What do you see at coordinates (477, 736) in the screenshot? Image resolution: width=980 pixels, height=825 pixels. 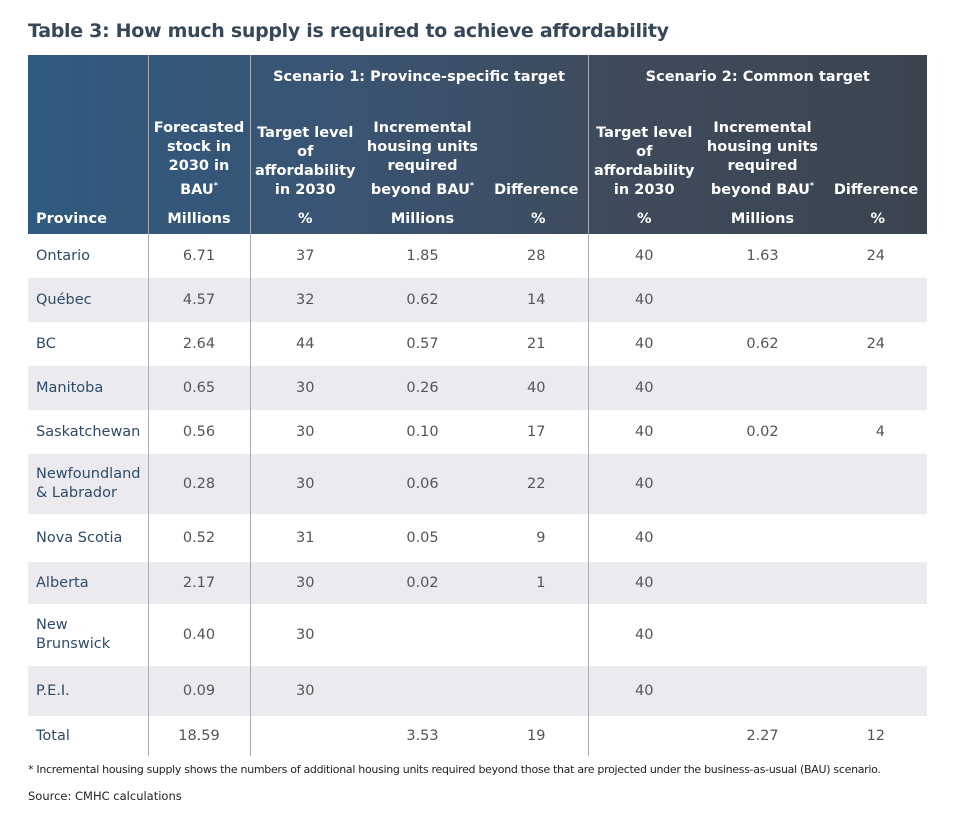 I see `table-row: Total 18.59 3.53 19 2.27 12` at bounding box center [477, 736].